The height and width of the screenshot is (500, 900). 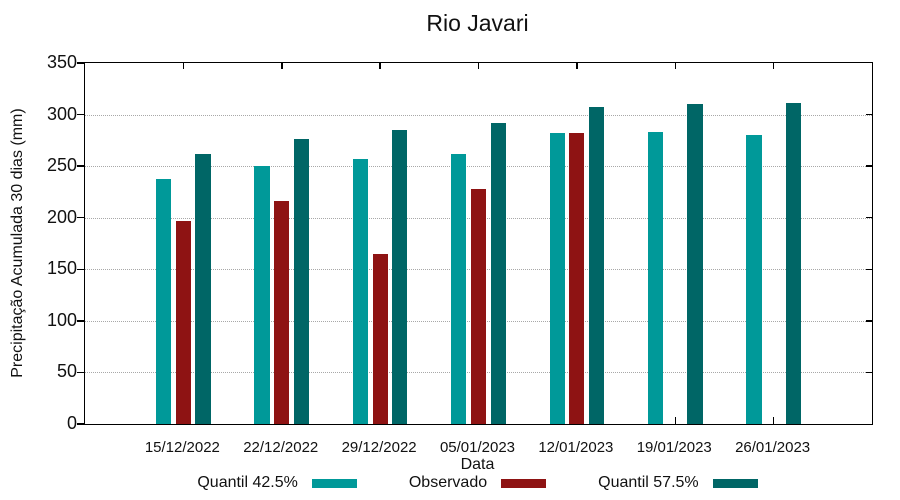 What do you see at coordinates (203, 288) in the screenshot?
I see `bar-quantil-57-5--0` at bounding box center [203, 288].